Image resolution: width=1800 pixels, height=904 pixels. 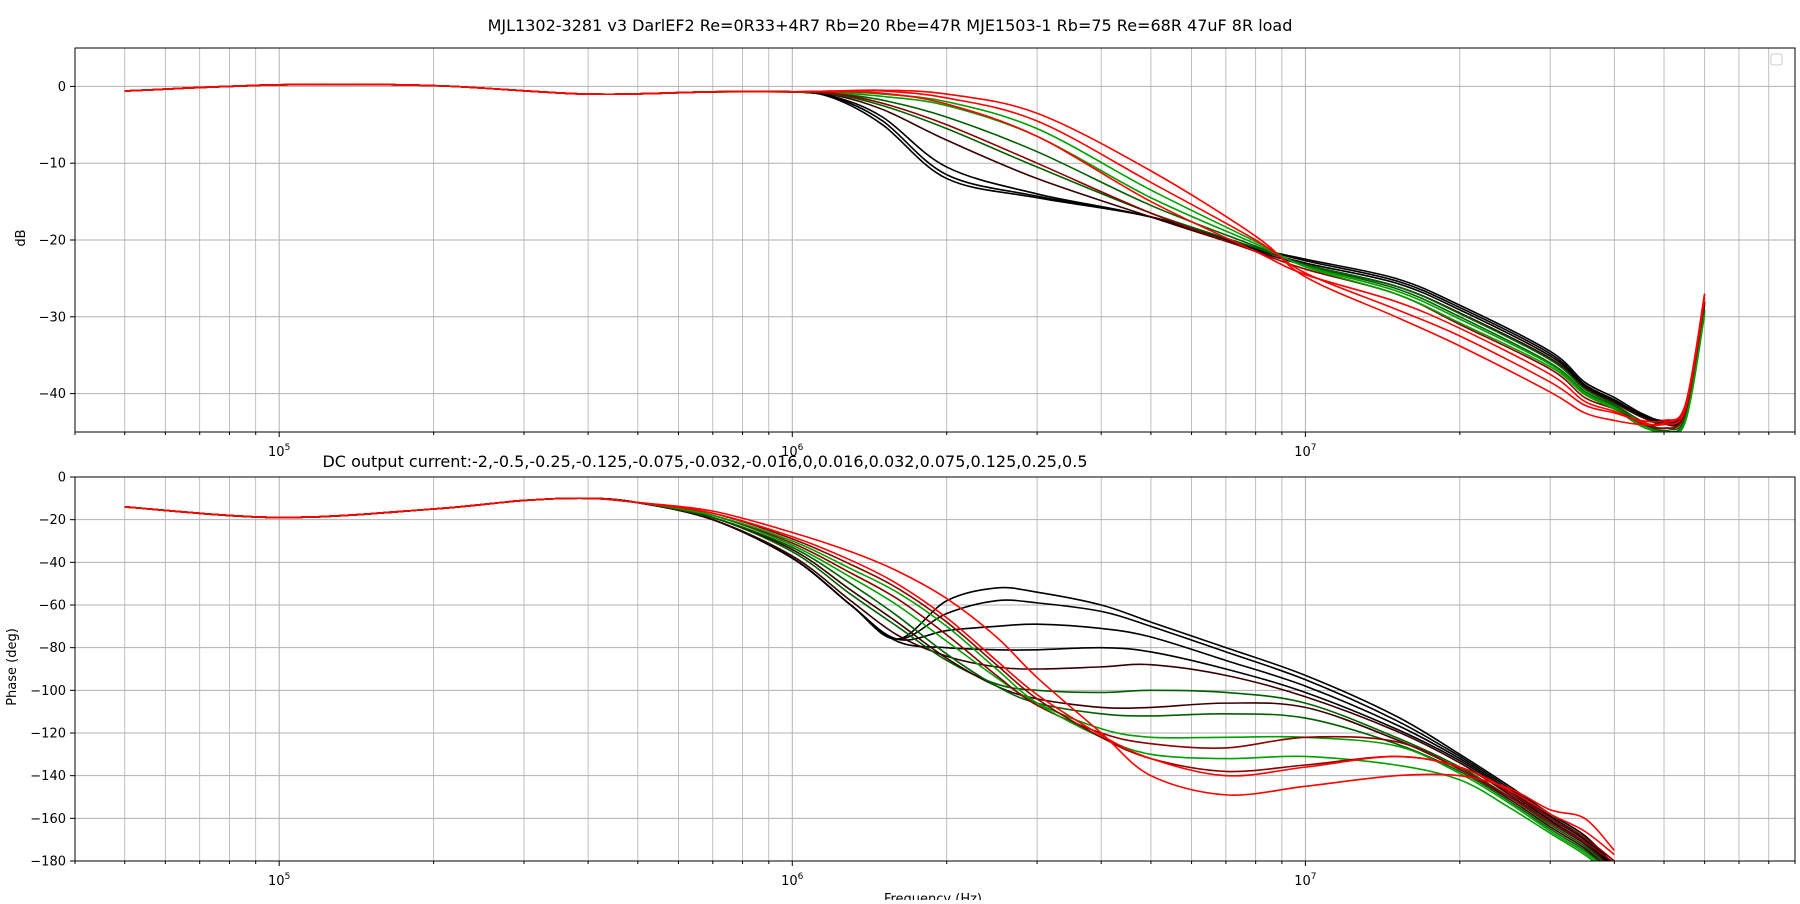 I want to click on bottom-y-tick-label: −120, so click(x=48, y=734).